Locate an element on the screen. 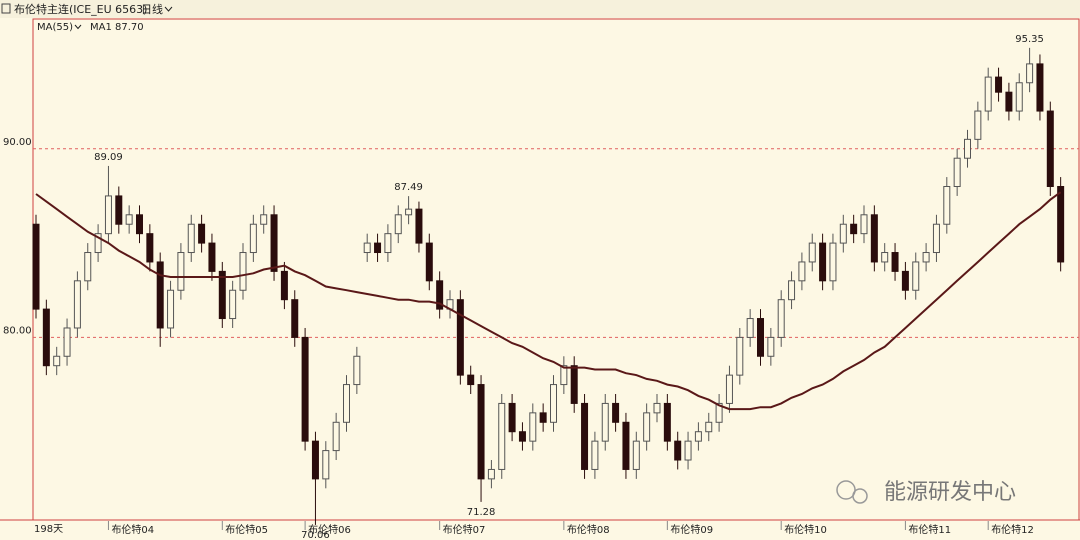 The height and width of the screenshot is (540, 1080). watermark: 能源研发中心 is located at coordinates (926, 492).